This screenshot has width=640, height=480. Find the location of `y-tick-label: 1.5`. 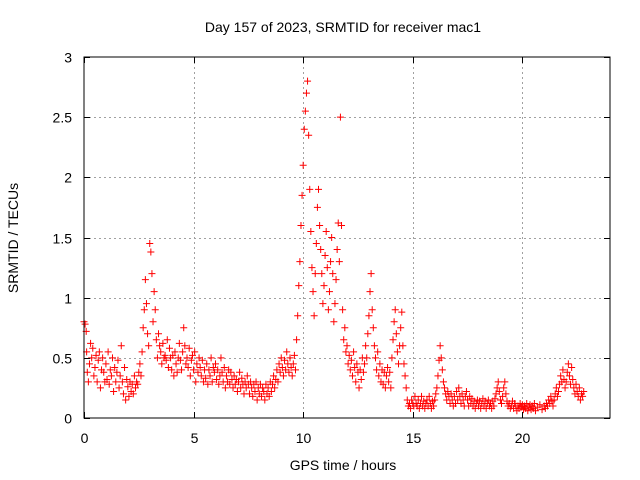

y-tick-label: 1.5 is located at coordinates (63, 239).